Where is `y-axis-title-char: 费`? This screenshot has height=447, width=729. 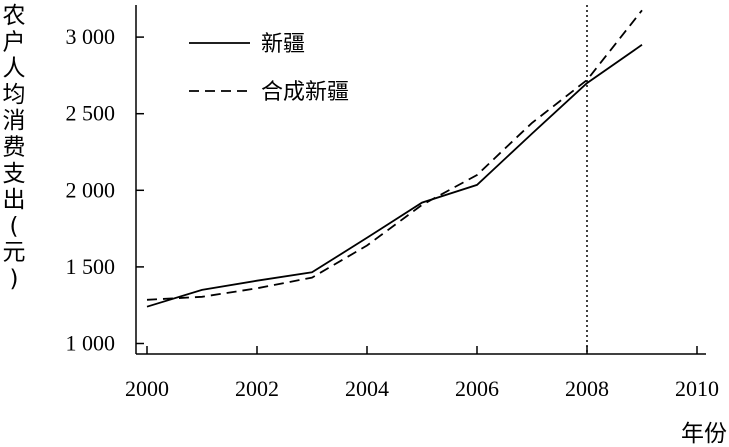 y-axis-title-char: 费 is located at coordinates (14, 148).